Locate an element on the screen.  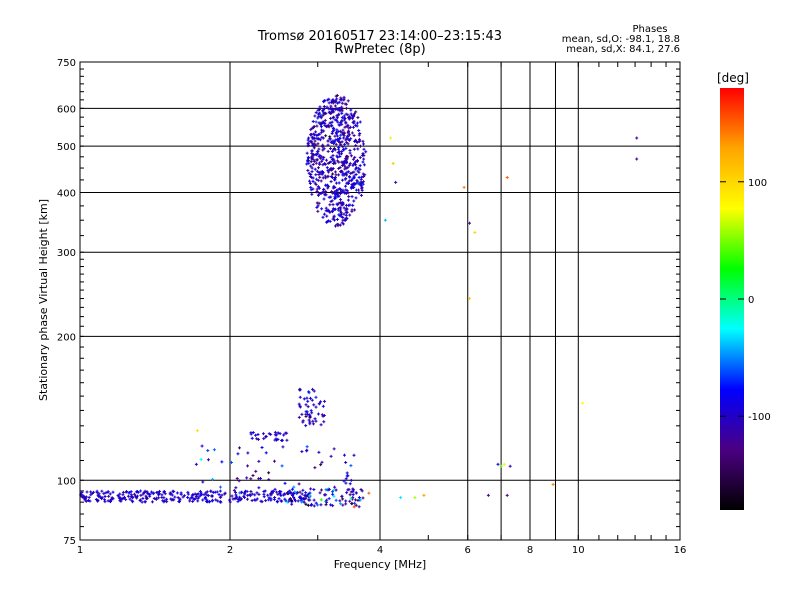
y-tick-label: 500 is located at coordinates (66, 147).